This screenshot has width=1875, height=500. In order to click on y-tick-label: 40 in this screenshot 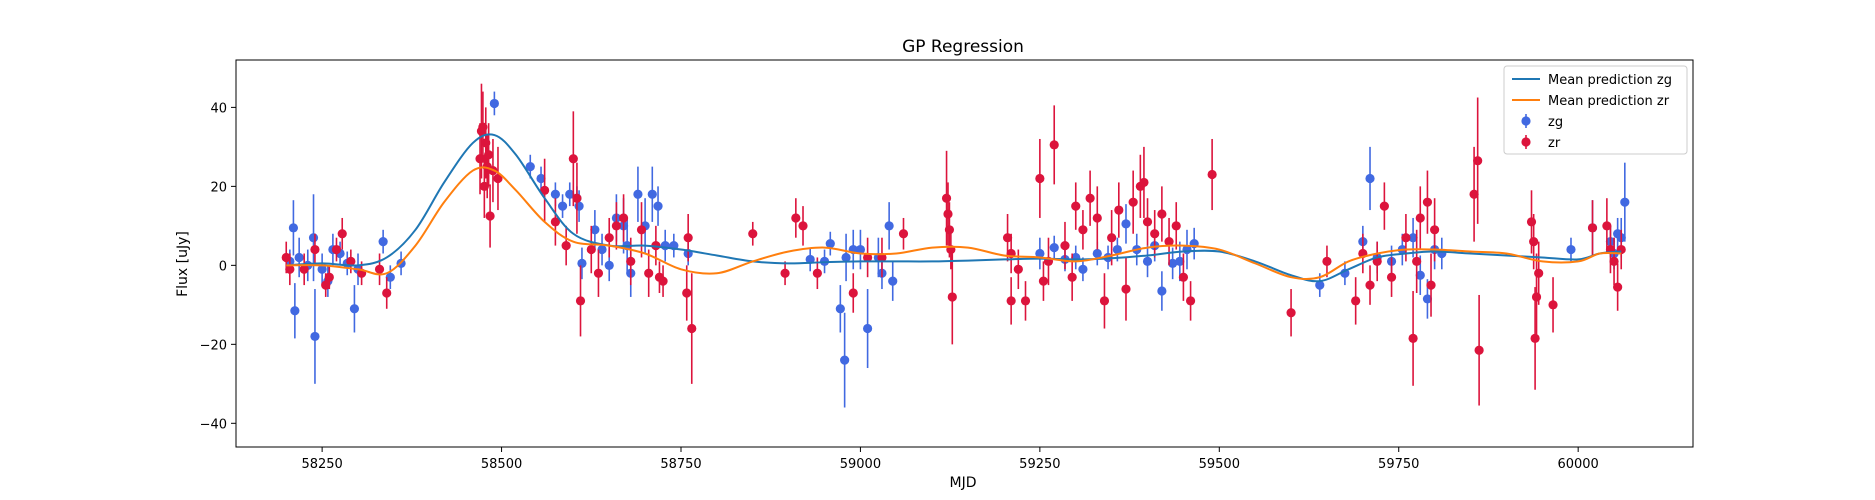, I will do `click(218, 108)`.